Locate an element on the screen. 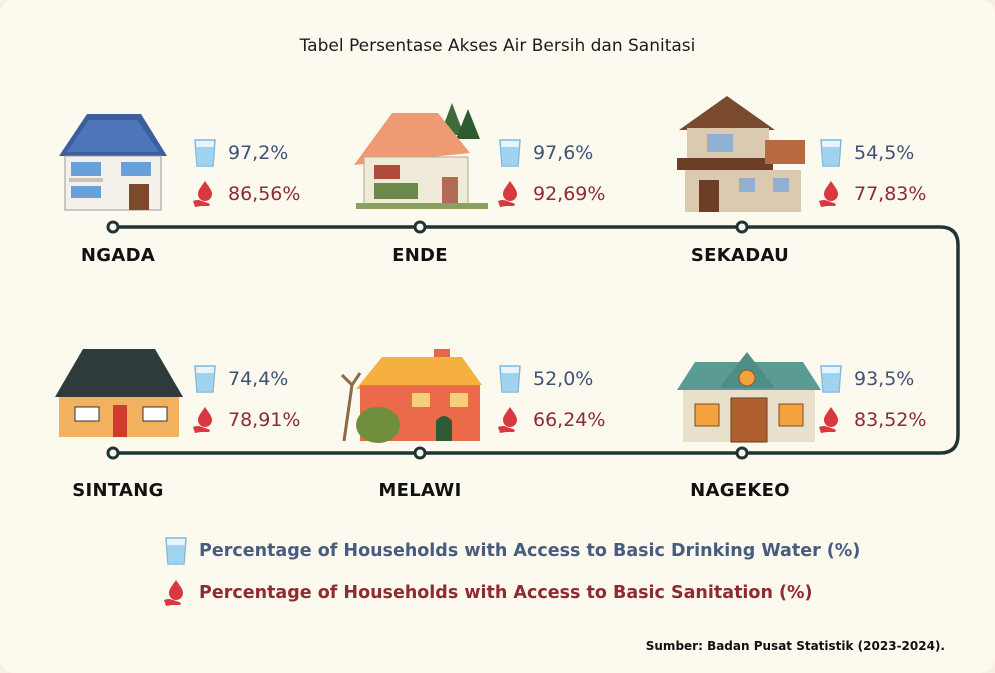 The width and height of the screenshot is (995, 673). water-stat-melawi: 52,0% is located at coordinates (545, 379).